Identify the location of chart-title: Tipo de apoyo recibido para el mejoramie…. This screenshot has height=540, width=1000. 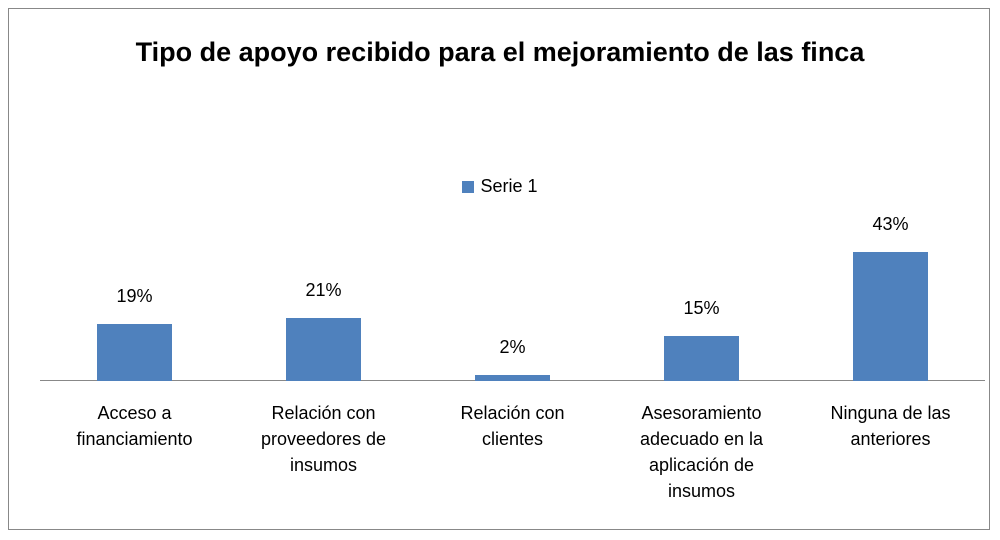
(500, 52).